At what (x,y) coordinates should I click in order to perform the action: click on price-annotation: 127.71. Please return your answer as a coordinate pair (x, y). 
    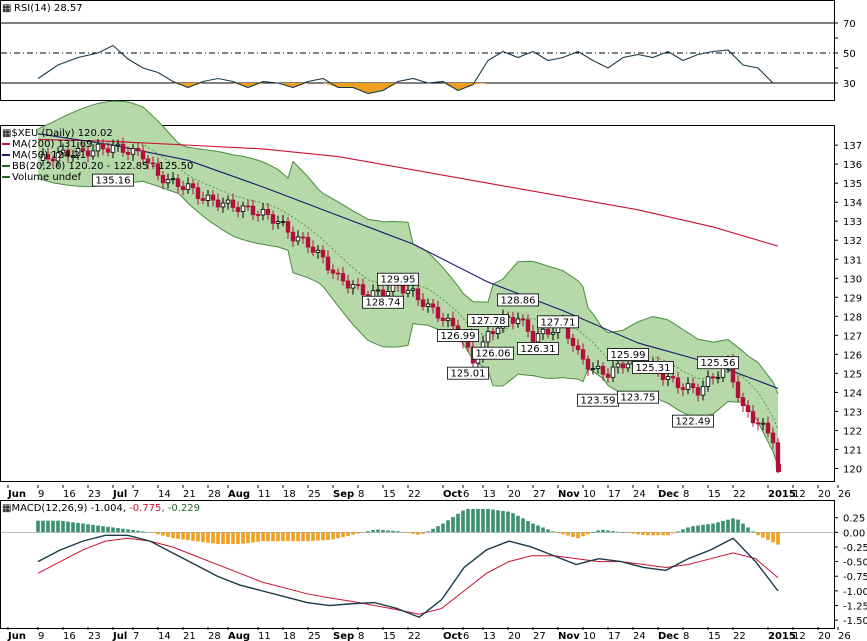
    Looking at the image, I should click on (558, 321).